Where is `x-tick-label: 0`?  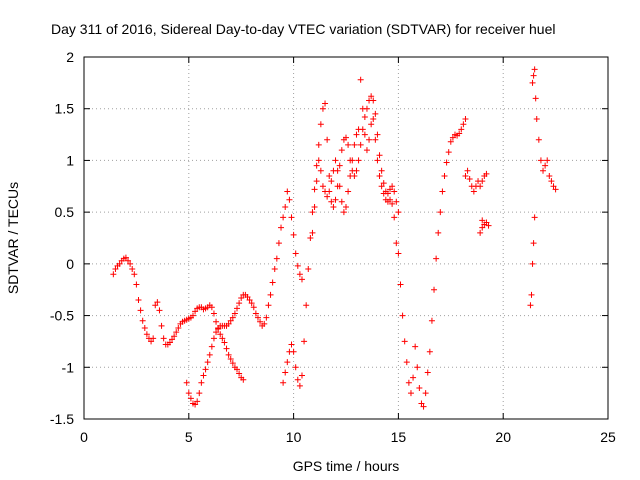 x-tick-label: 0 is located at coordinates (84, 437).